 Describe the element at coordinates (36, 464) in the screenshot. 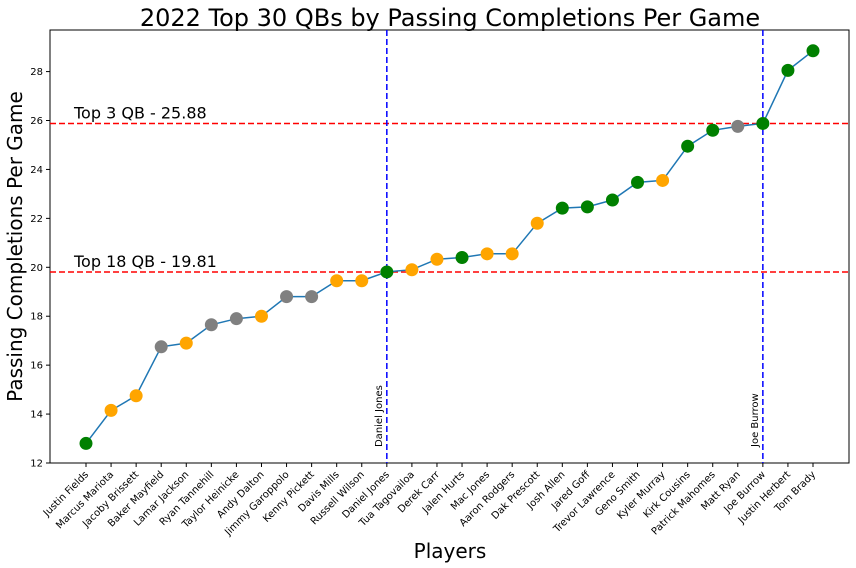

I see `y-tick-label: 12` at that location.